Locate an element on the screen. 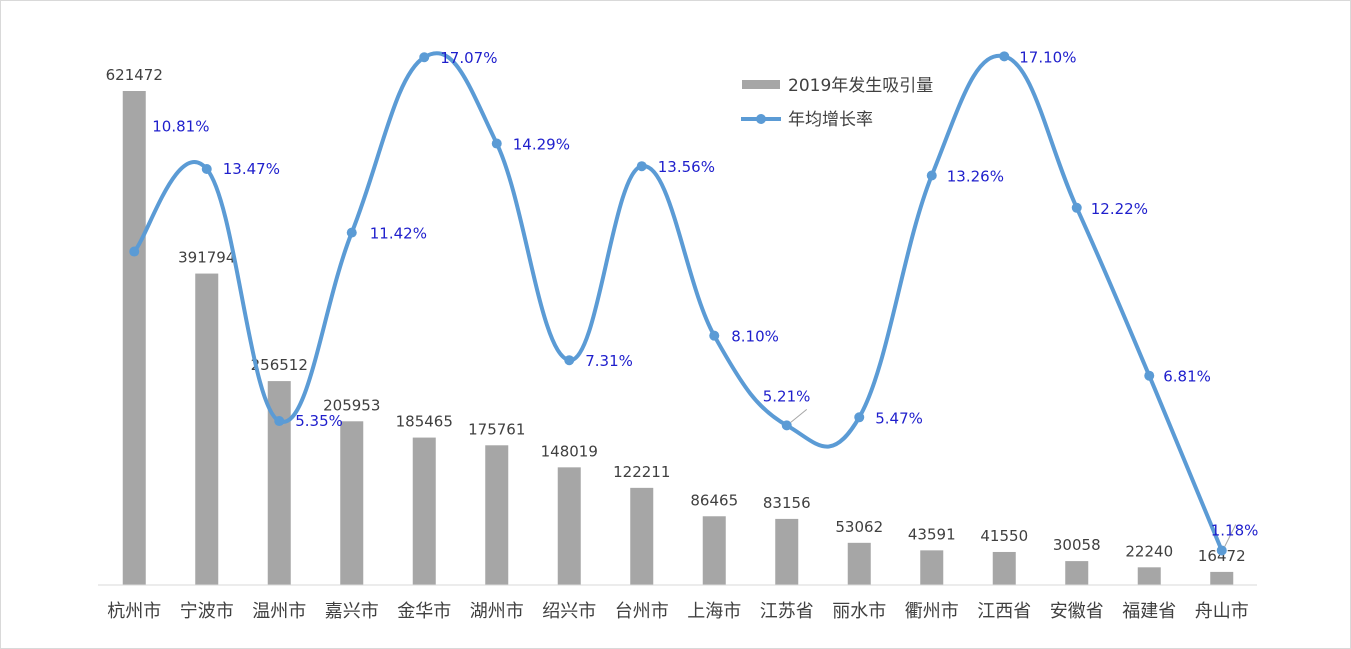  bar-value-label: 22240 is located at coordinates (1149, 551).